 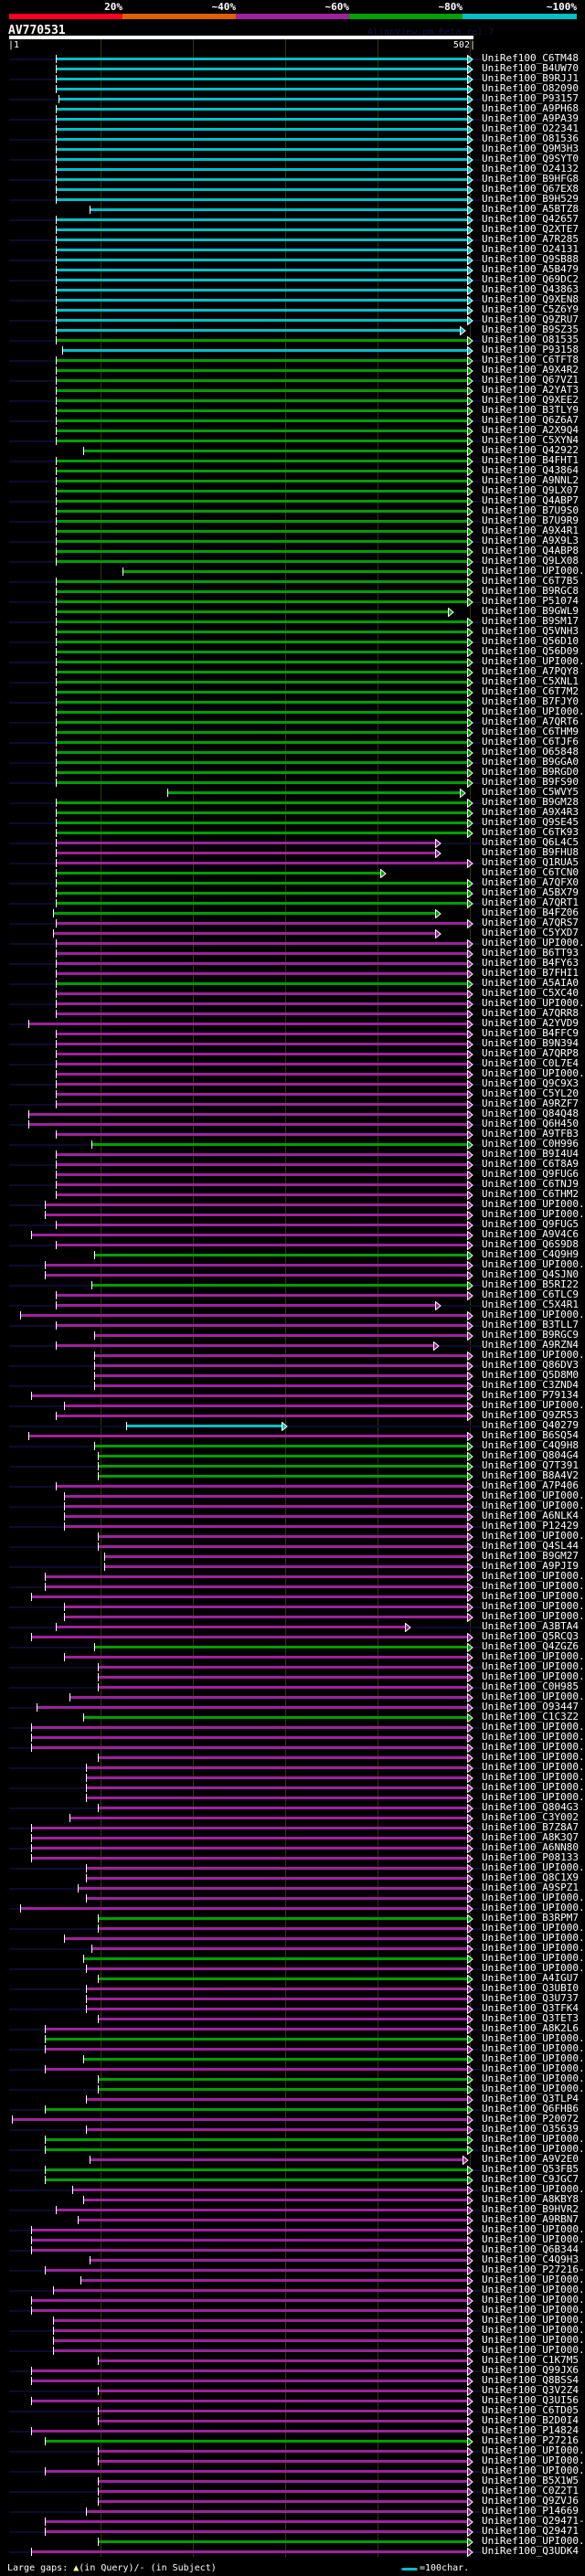 What do you see at coordinates (531, 1013) in the screenshot?
I see `hit-label: UniRef100_A7QRR8` at bounding box center [531, 1013].